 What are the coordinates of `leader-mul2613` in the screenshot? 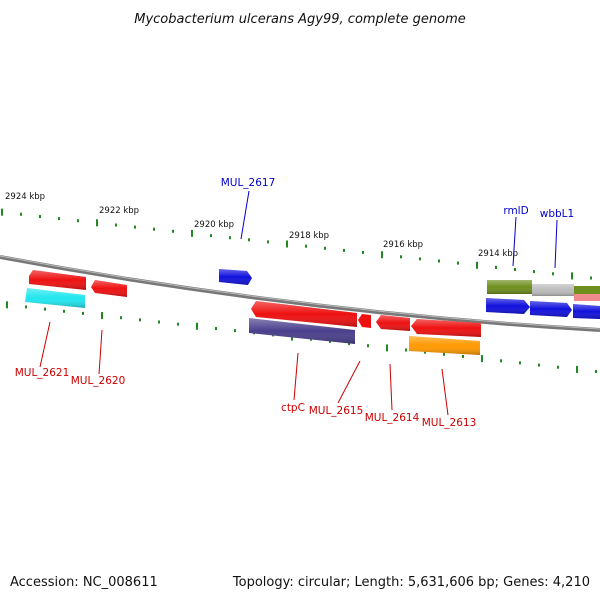 It's located at (445, 392).